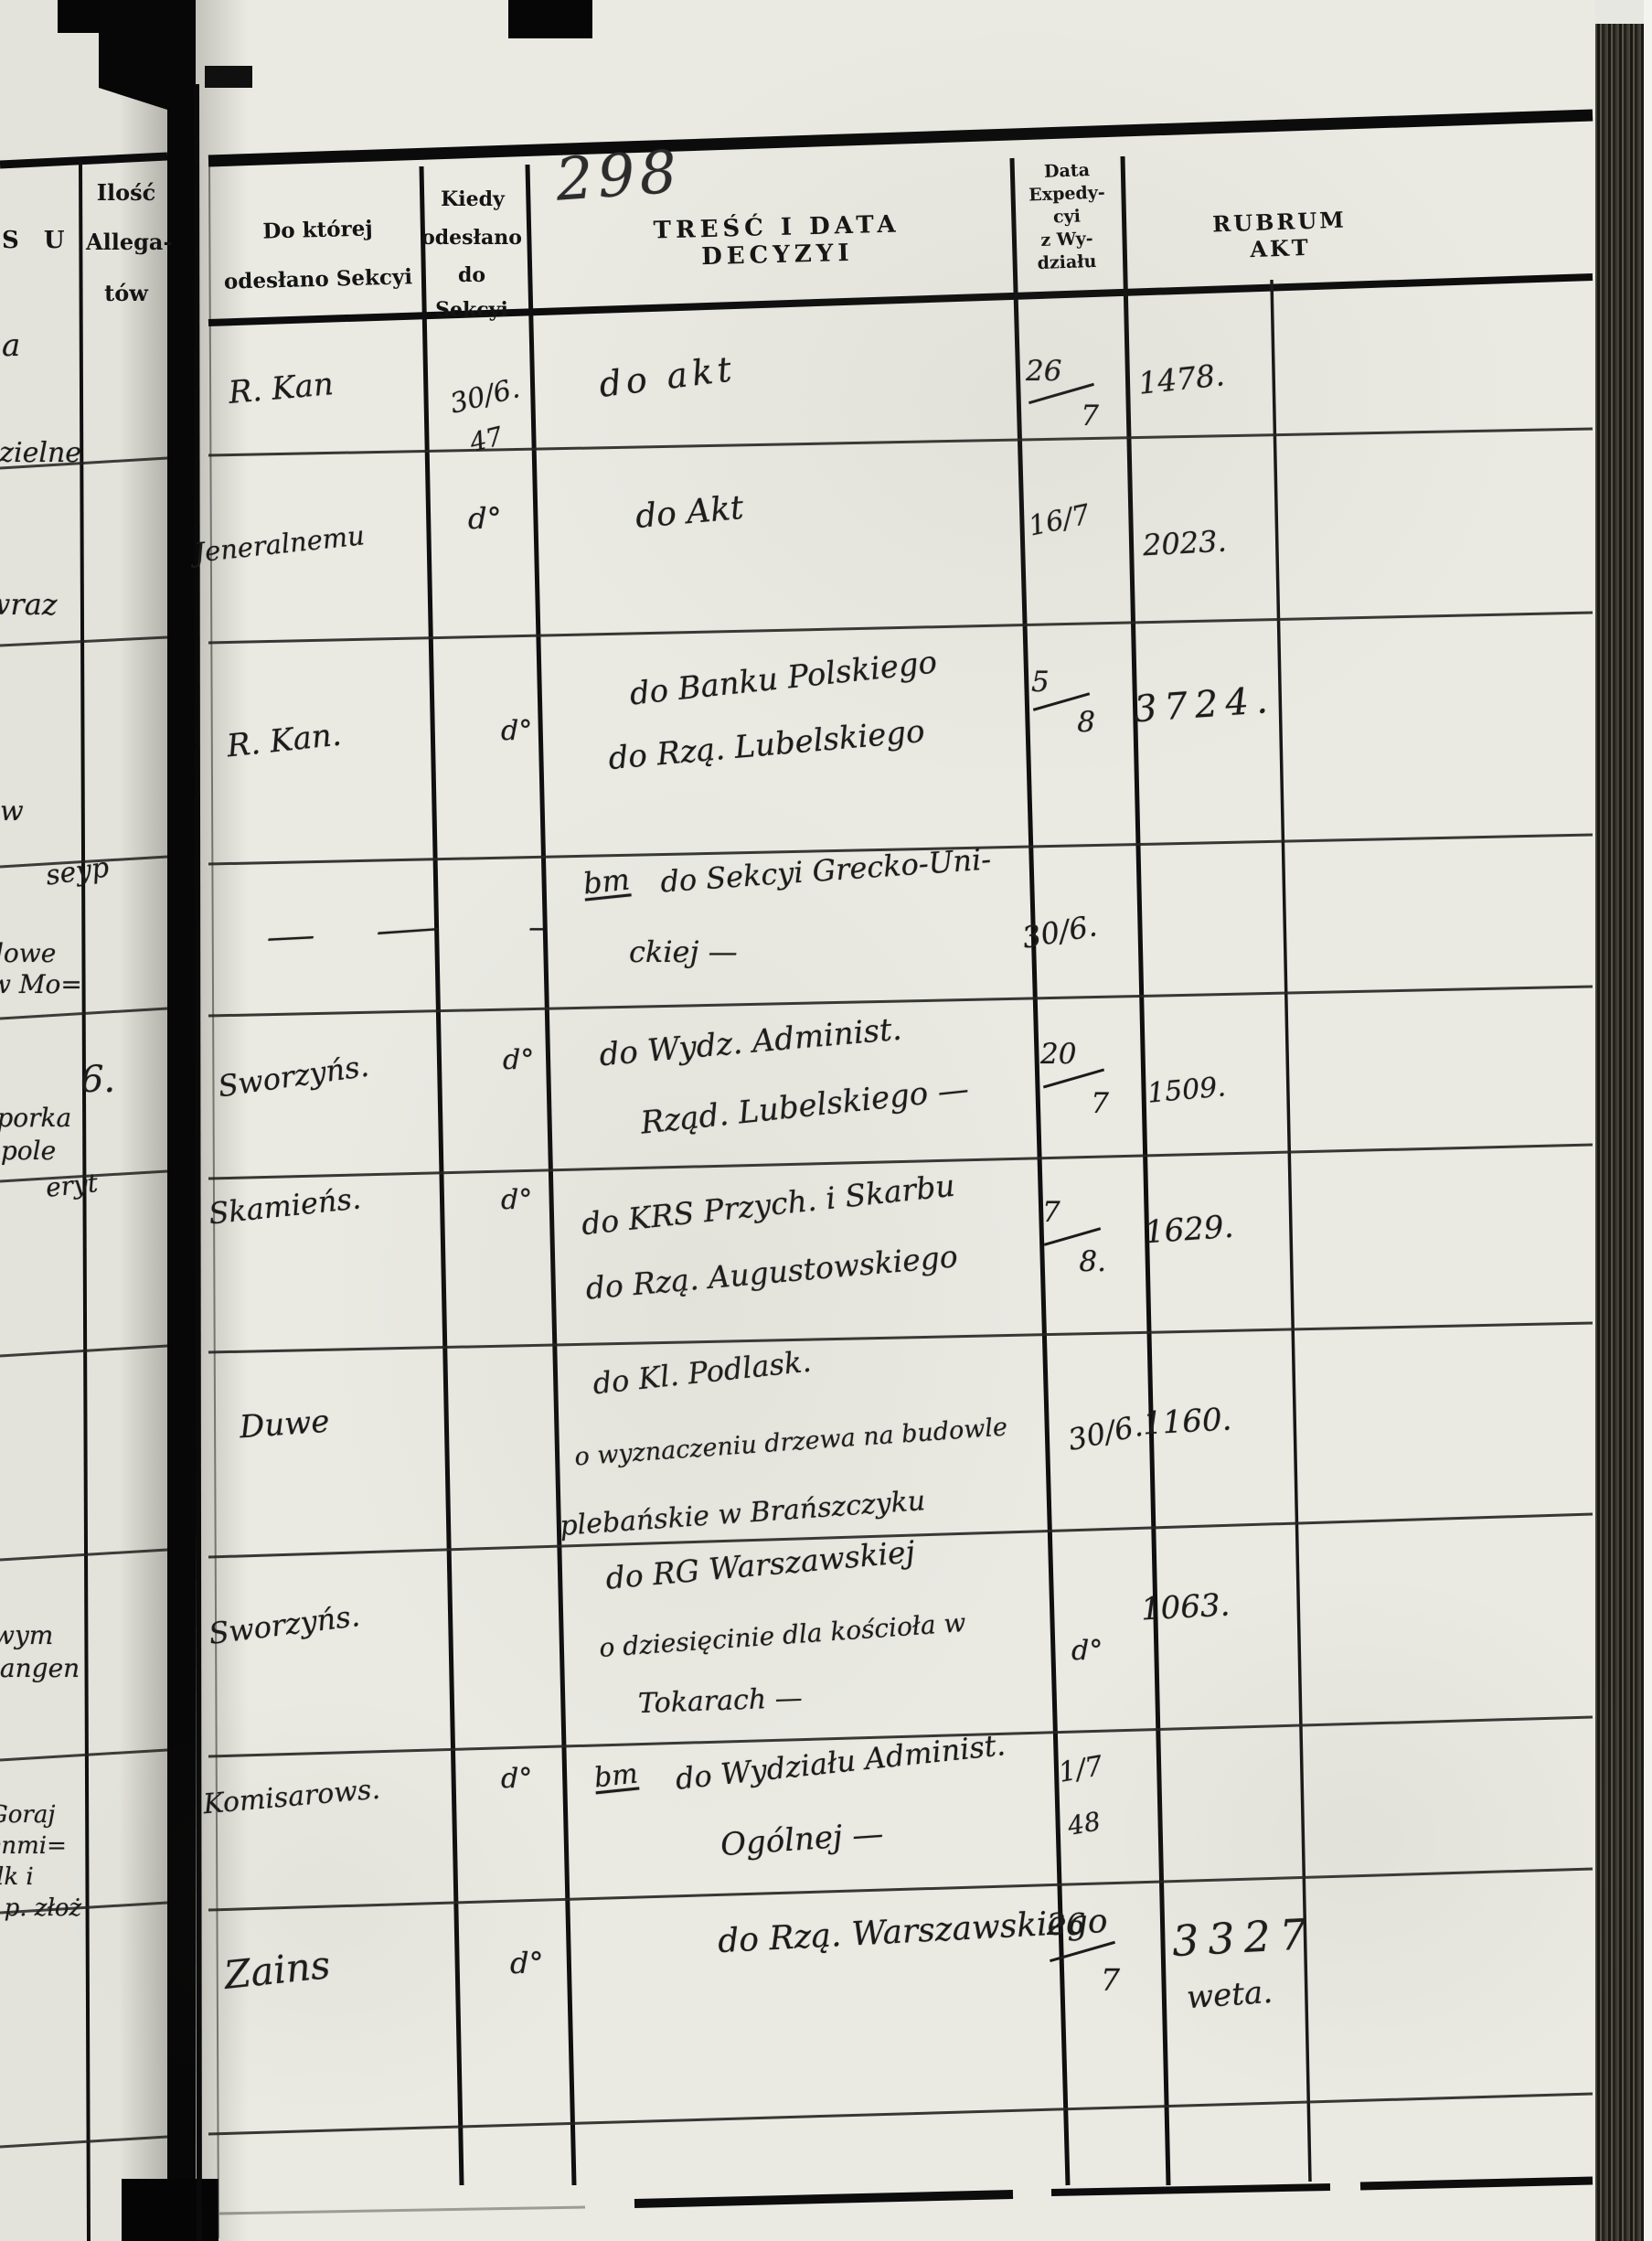 This screenshot has width=1652, height=2241. What do you see at coordinates (284, 1424) in the screenshot?
I see `row-7-sekcyi-entry: Duwe` at bounding box center [284, 1424].